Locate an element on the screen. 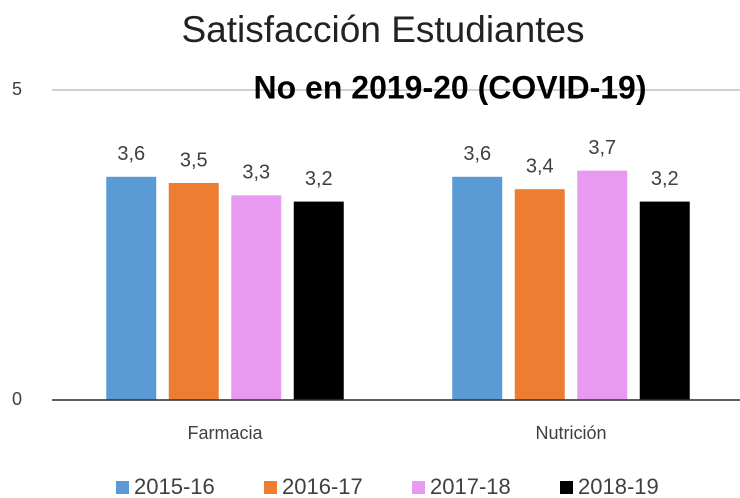 Image resolution: width=740 pixels, height=498 pixels. legend-label: 2015-16 is located at coordinates (174, 486).